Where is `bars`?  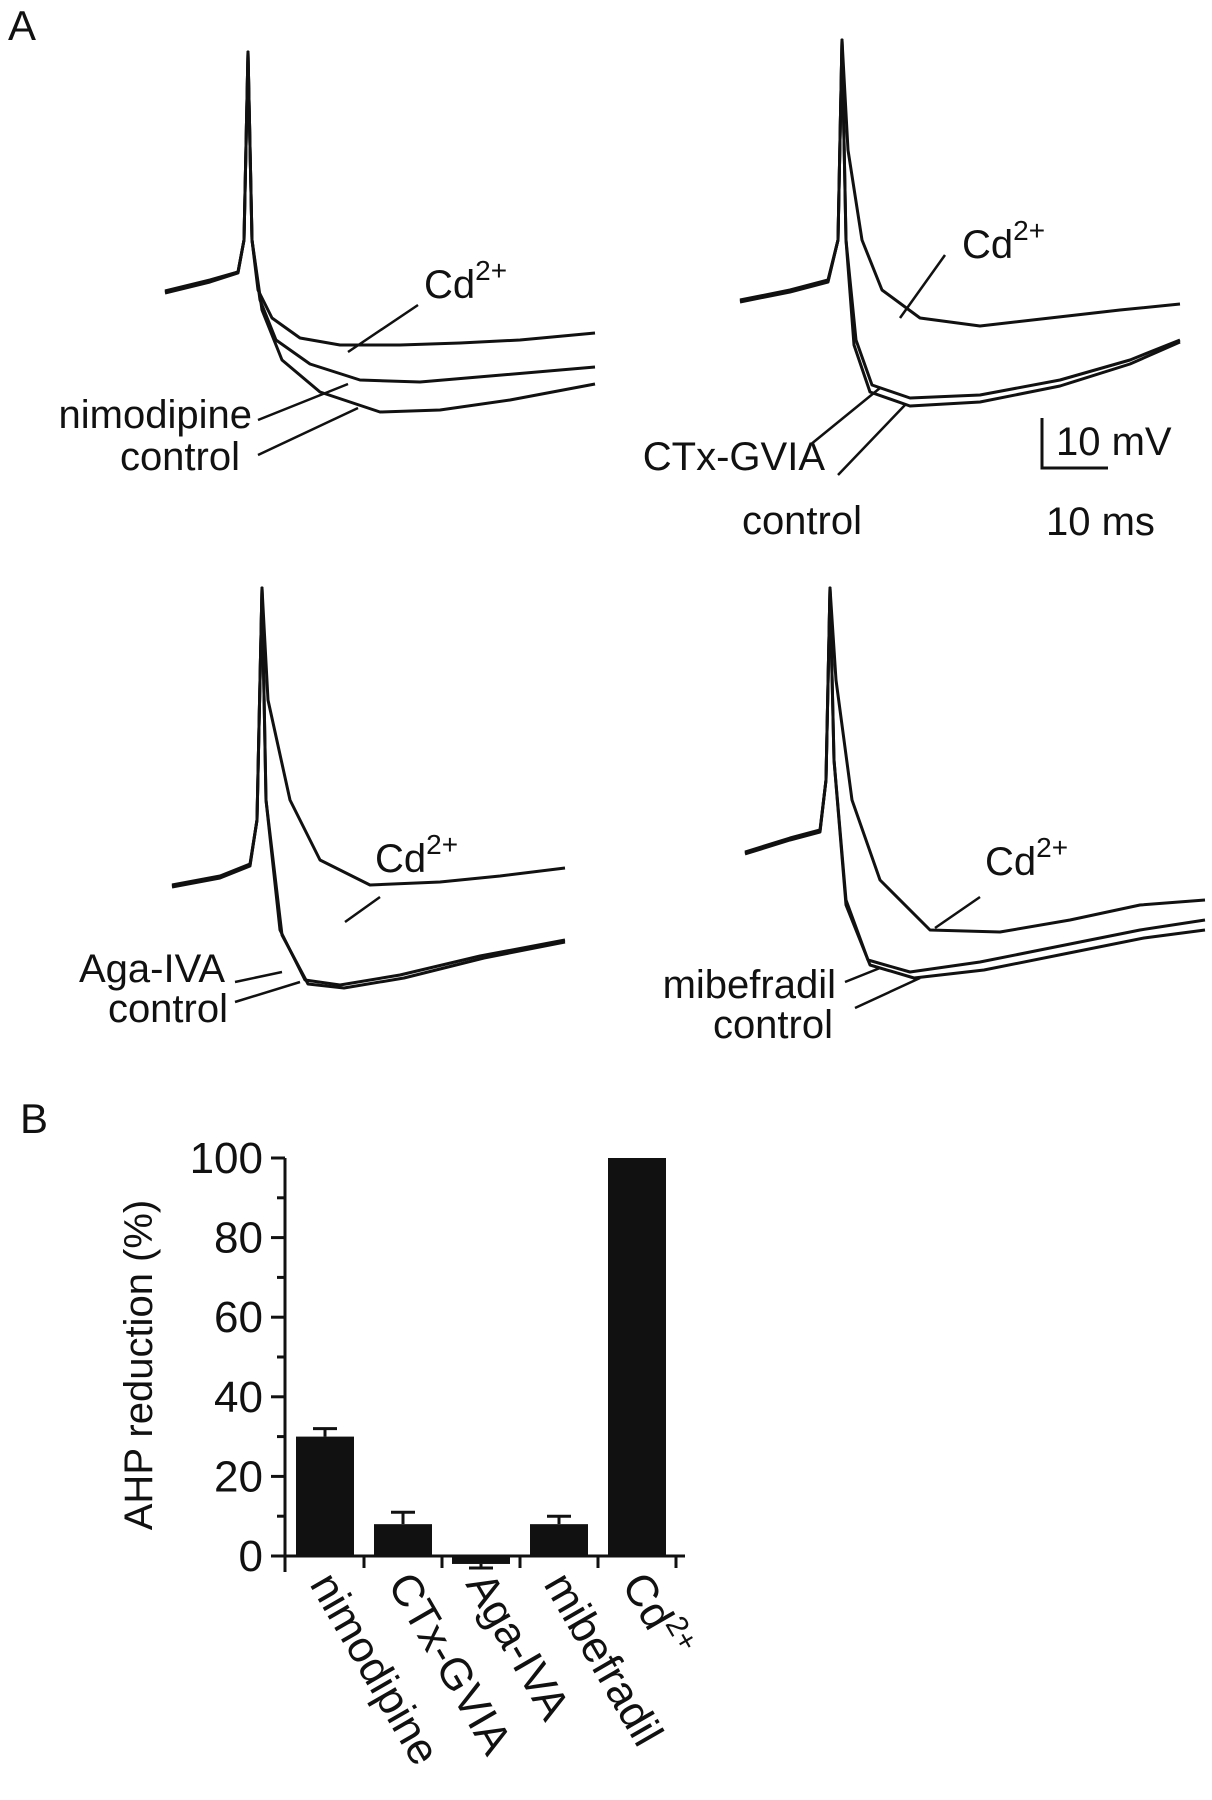
bars is located at coordinates (481, 1361).